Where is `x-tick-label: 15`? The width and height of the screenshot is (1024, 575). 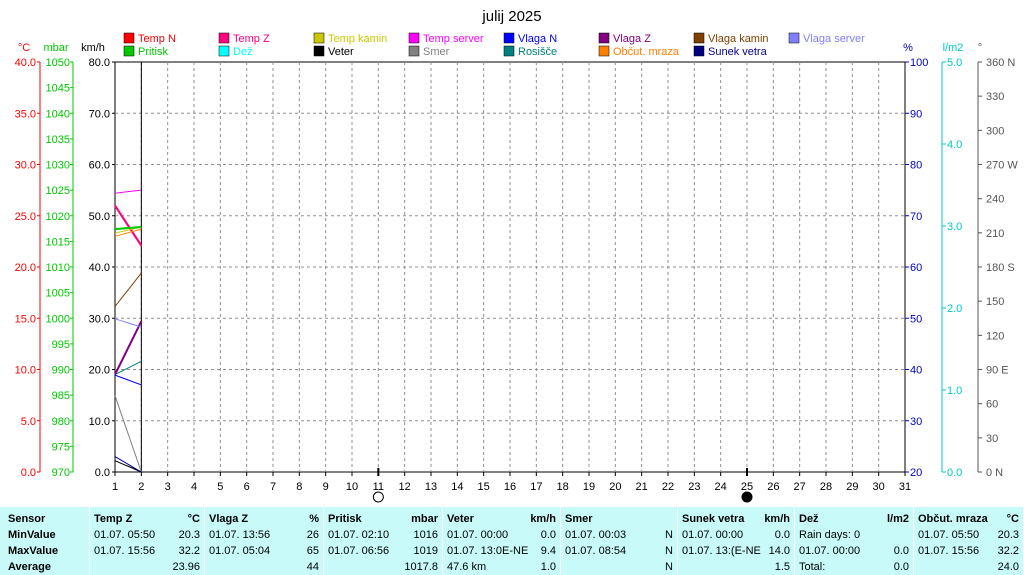 x-tick-label: 15 is located at coordinates (484, 487).